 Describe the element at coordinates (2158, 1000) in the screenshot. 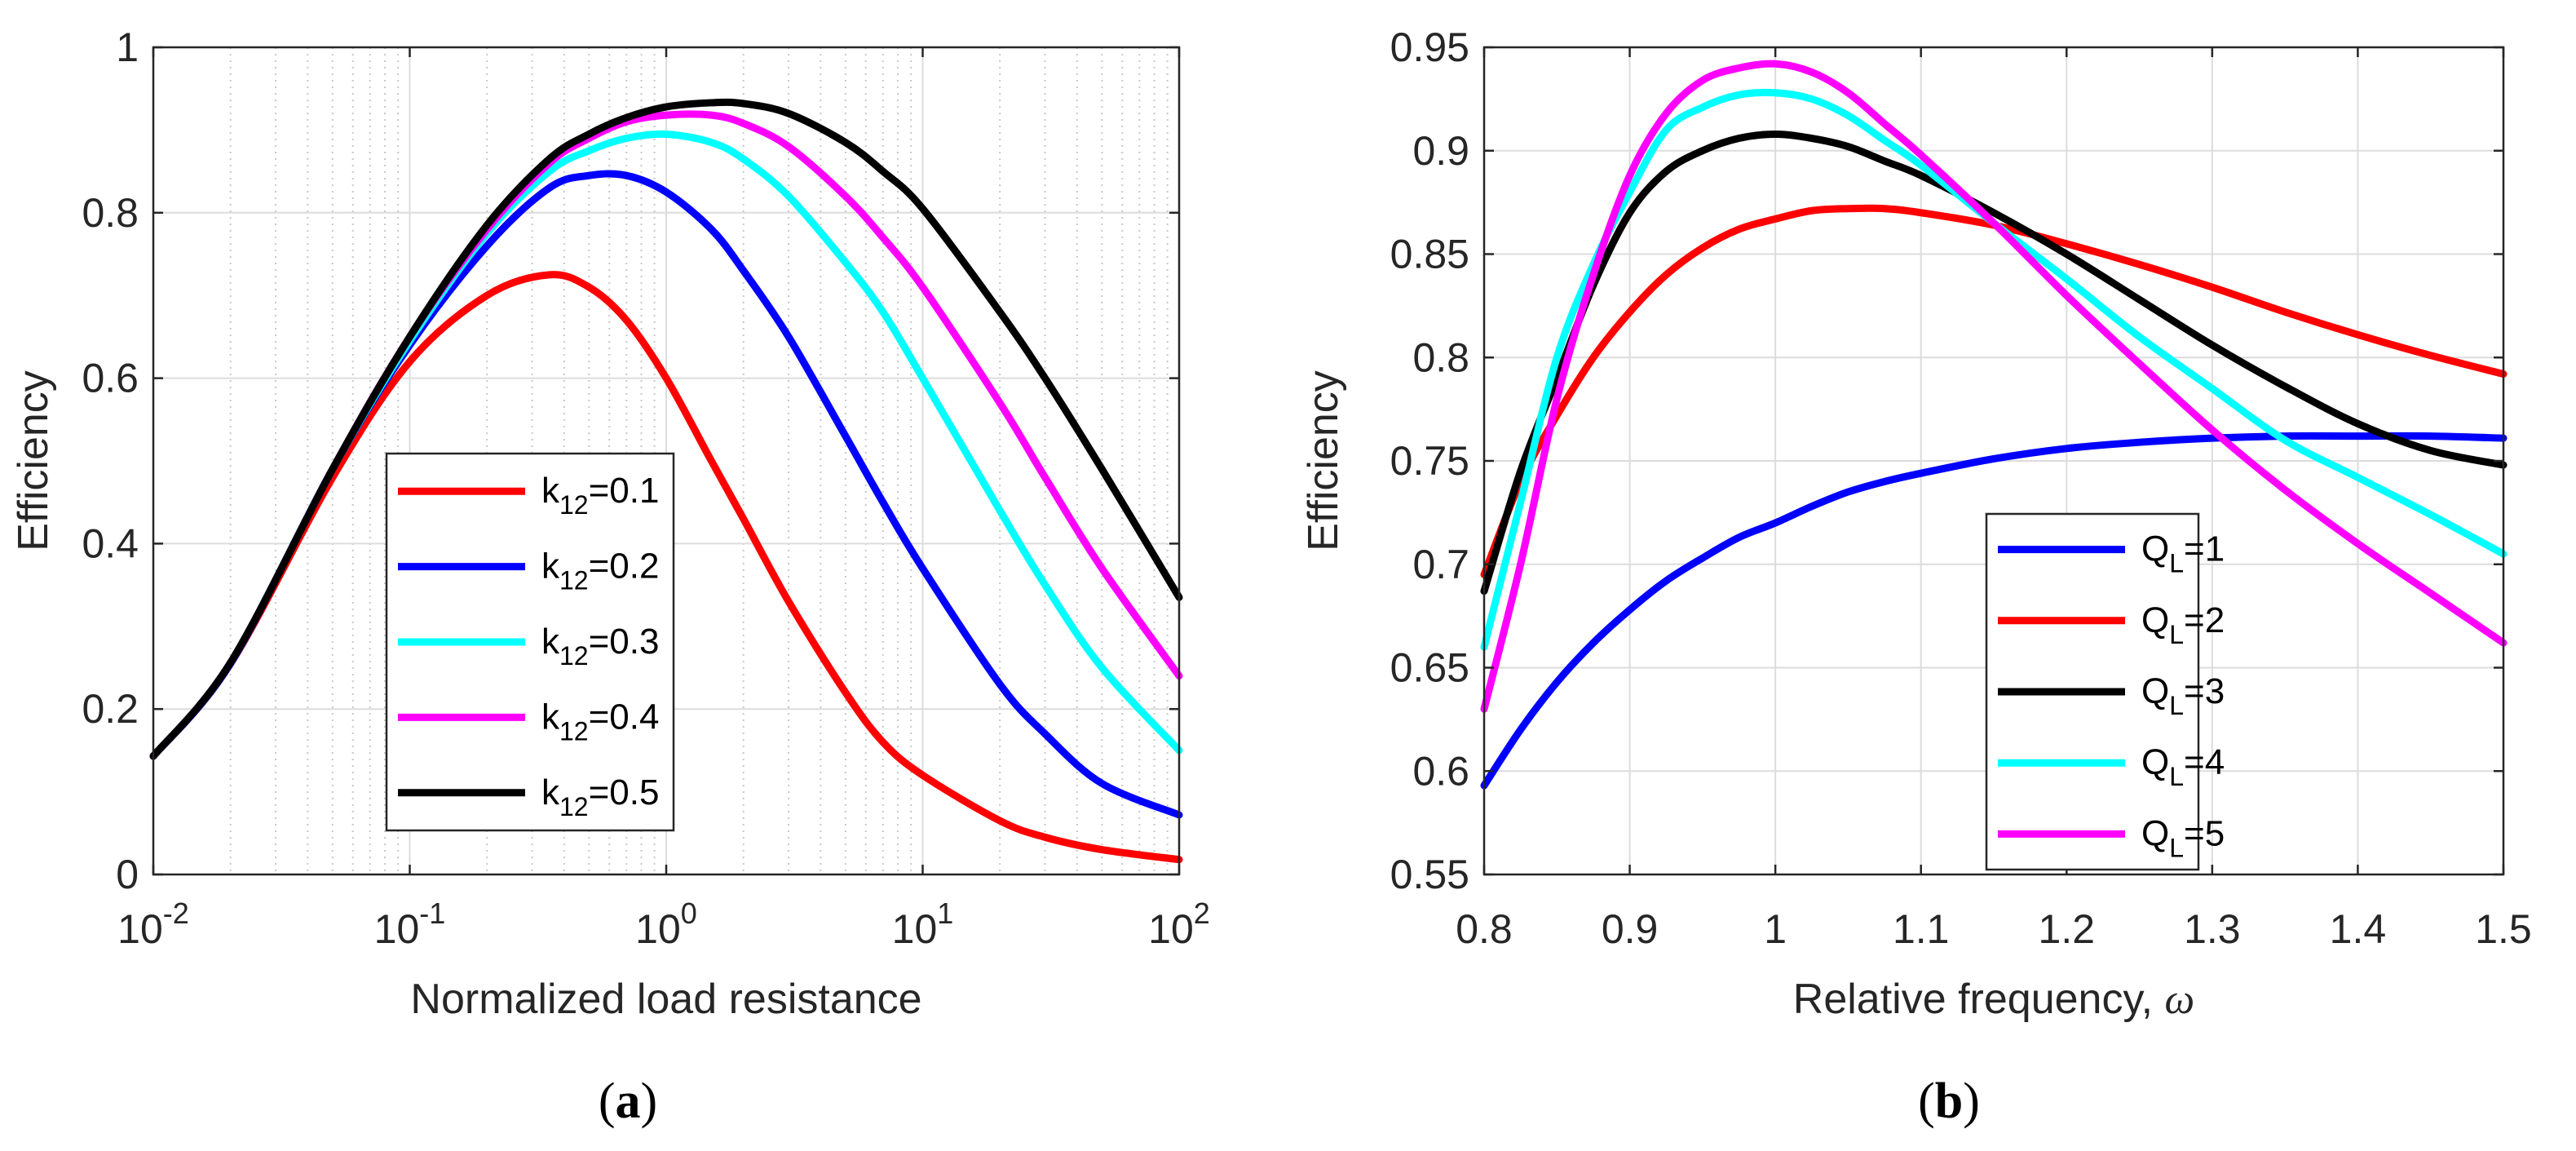

I see `x-axis-title-space` at that location.